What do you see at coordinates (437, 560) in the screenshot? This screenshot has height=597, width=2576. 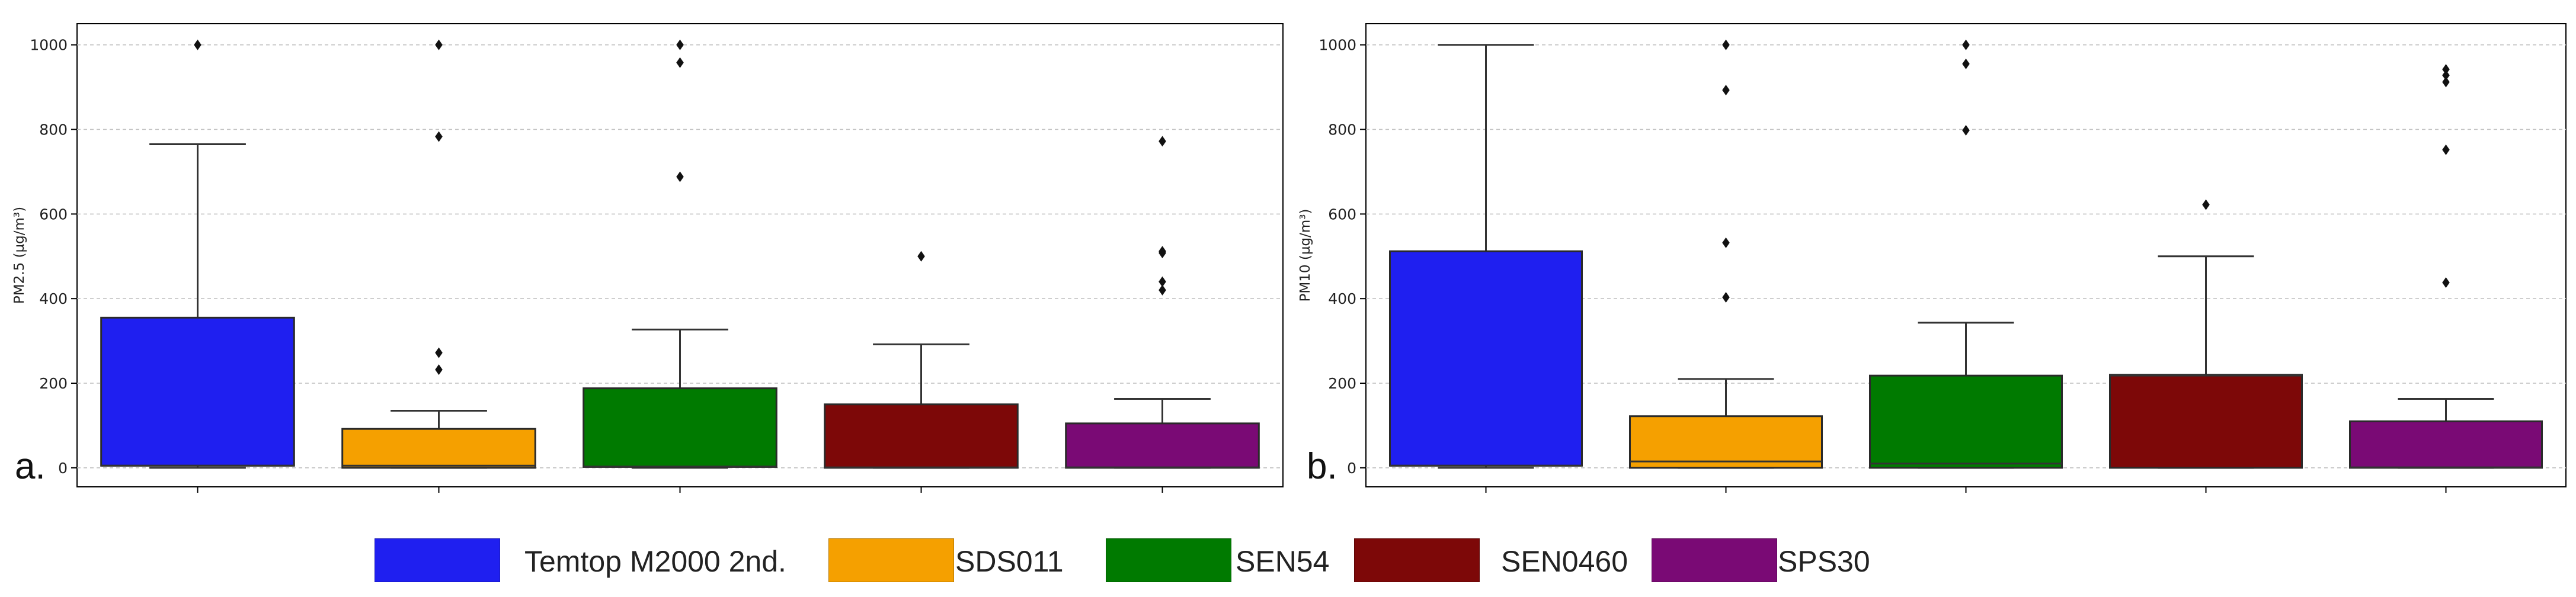 I see `legend-swatch-temtop` at bounding box center [437, 560].